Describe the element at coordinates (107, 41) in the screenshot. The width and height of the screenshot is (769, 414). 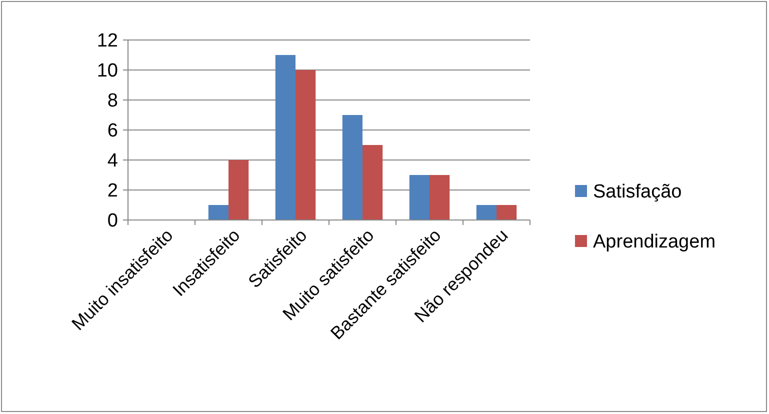
I see `y-tick-label: 12` at that location.